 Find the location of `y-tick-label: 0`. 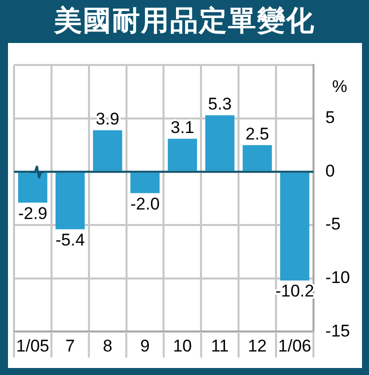

y-tick-label: 0 is located at coordinates (330, 170).